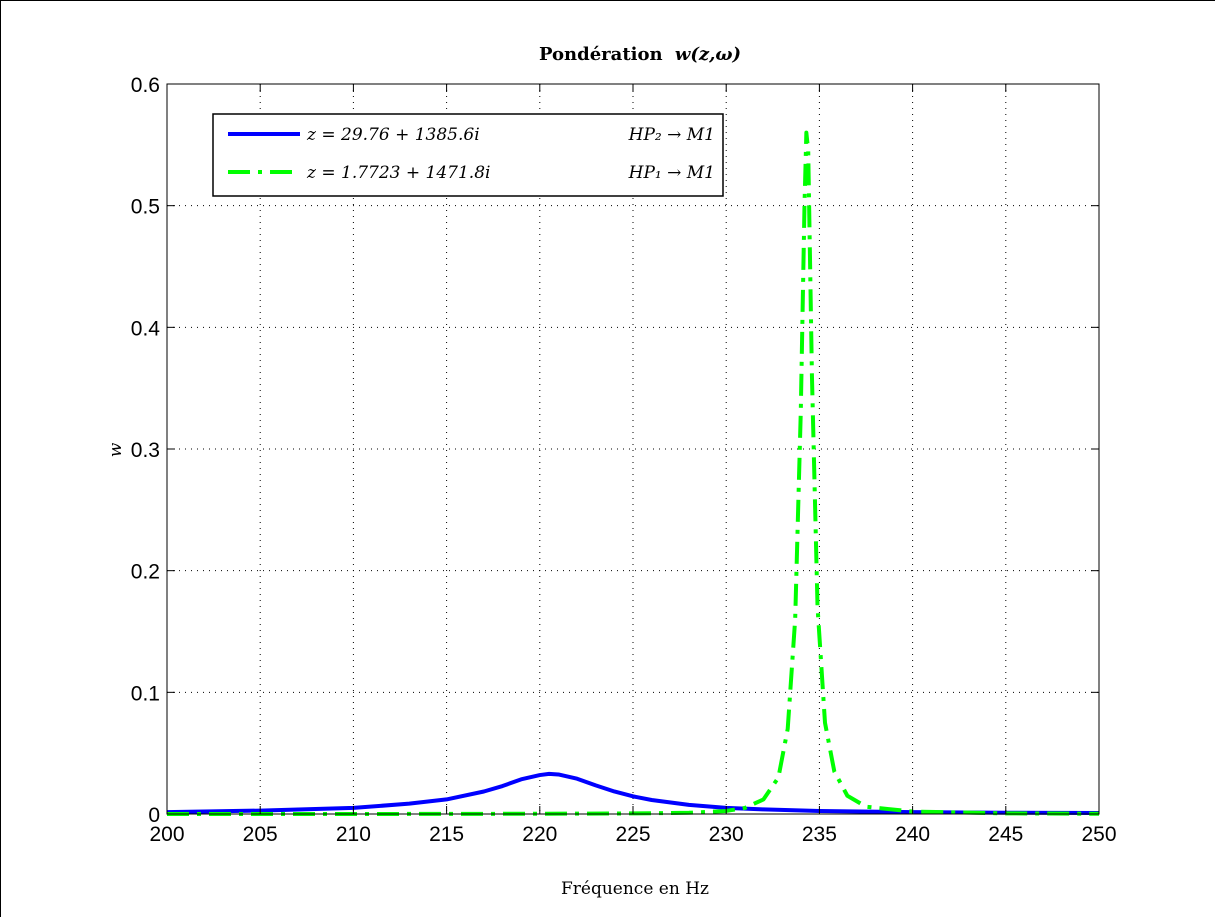  Describe the element at coordinates (671, 135) in the screenshot. I see `legend-path-0: HP₂ → M1` at that location.